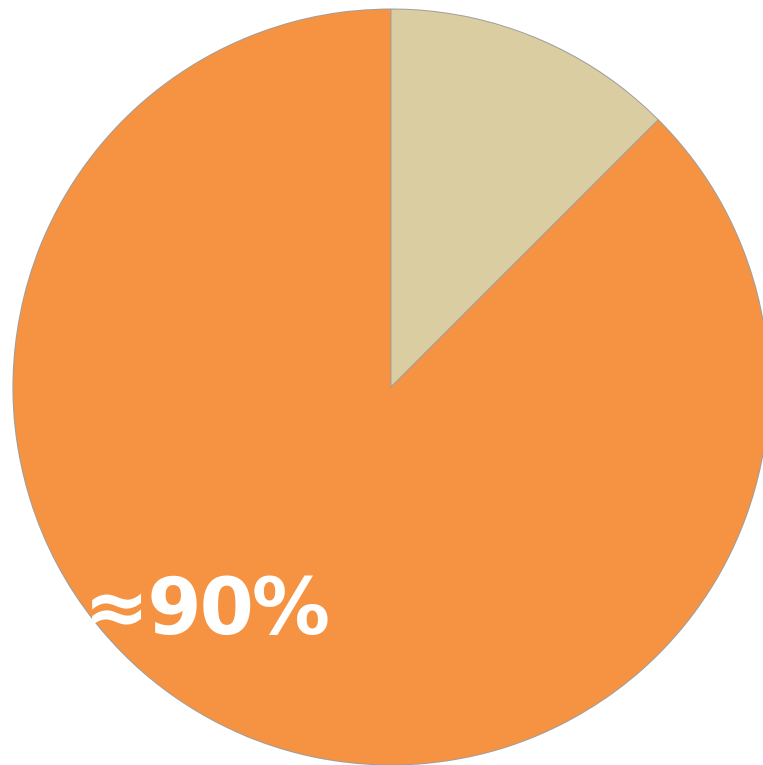  I want to click on pie-slice-label-major: ≈90%, so click(206, 608).